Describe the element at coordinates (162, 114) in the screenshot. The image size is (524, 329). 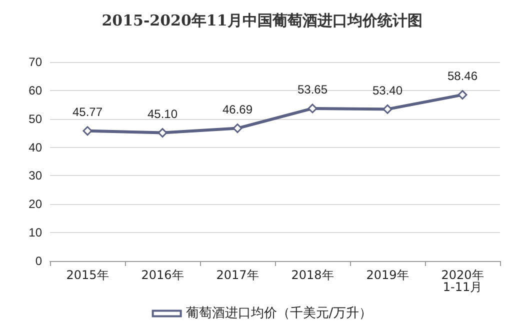
I see `data-label: 45.10` at that location.